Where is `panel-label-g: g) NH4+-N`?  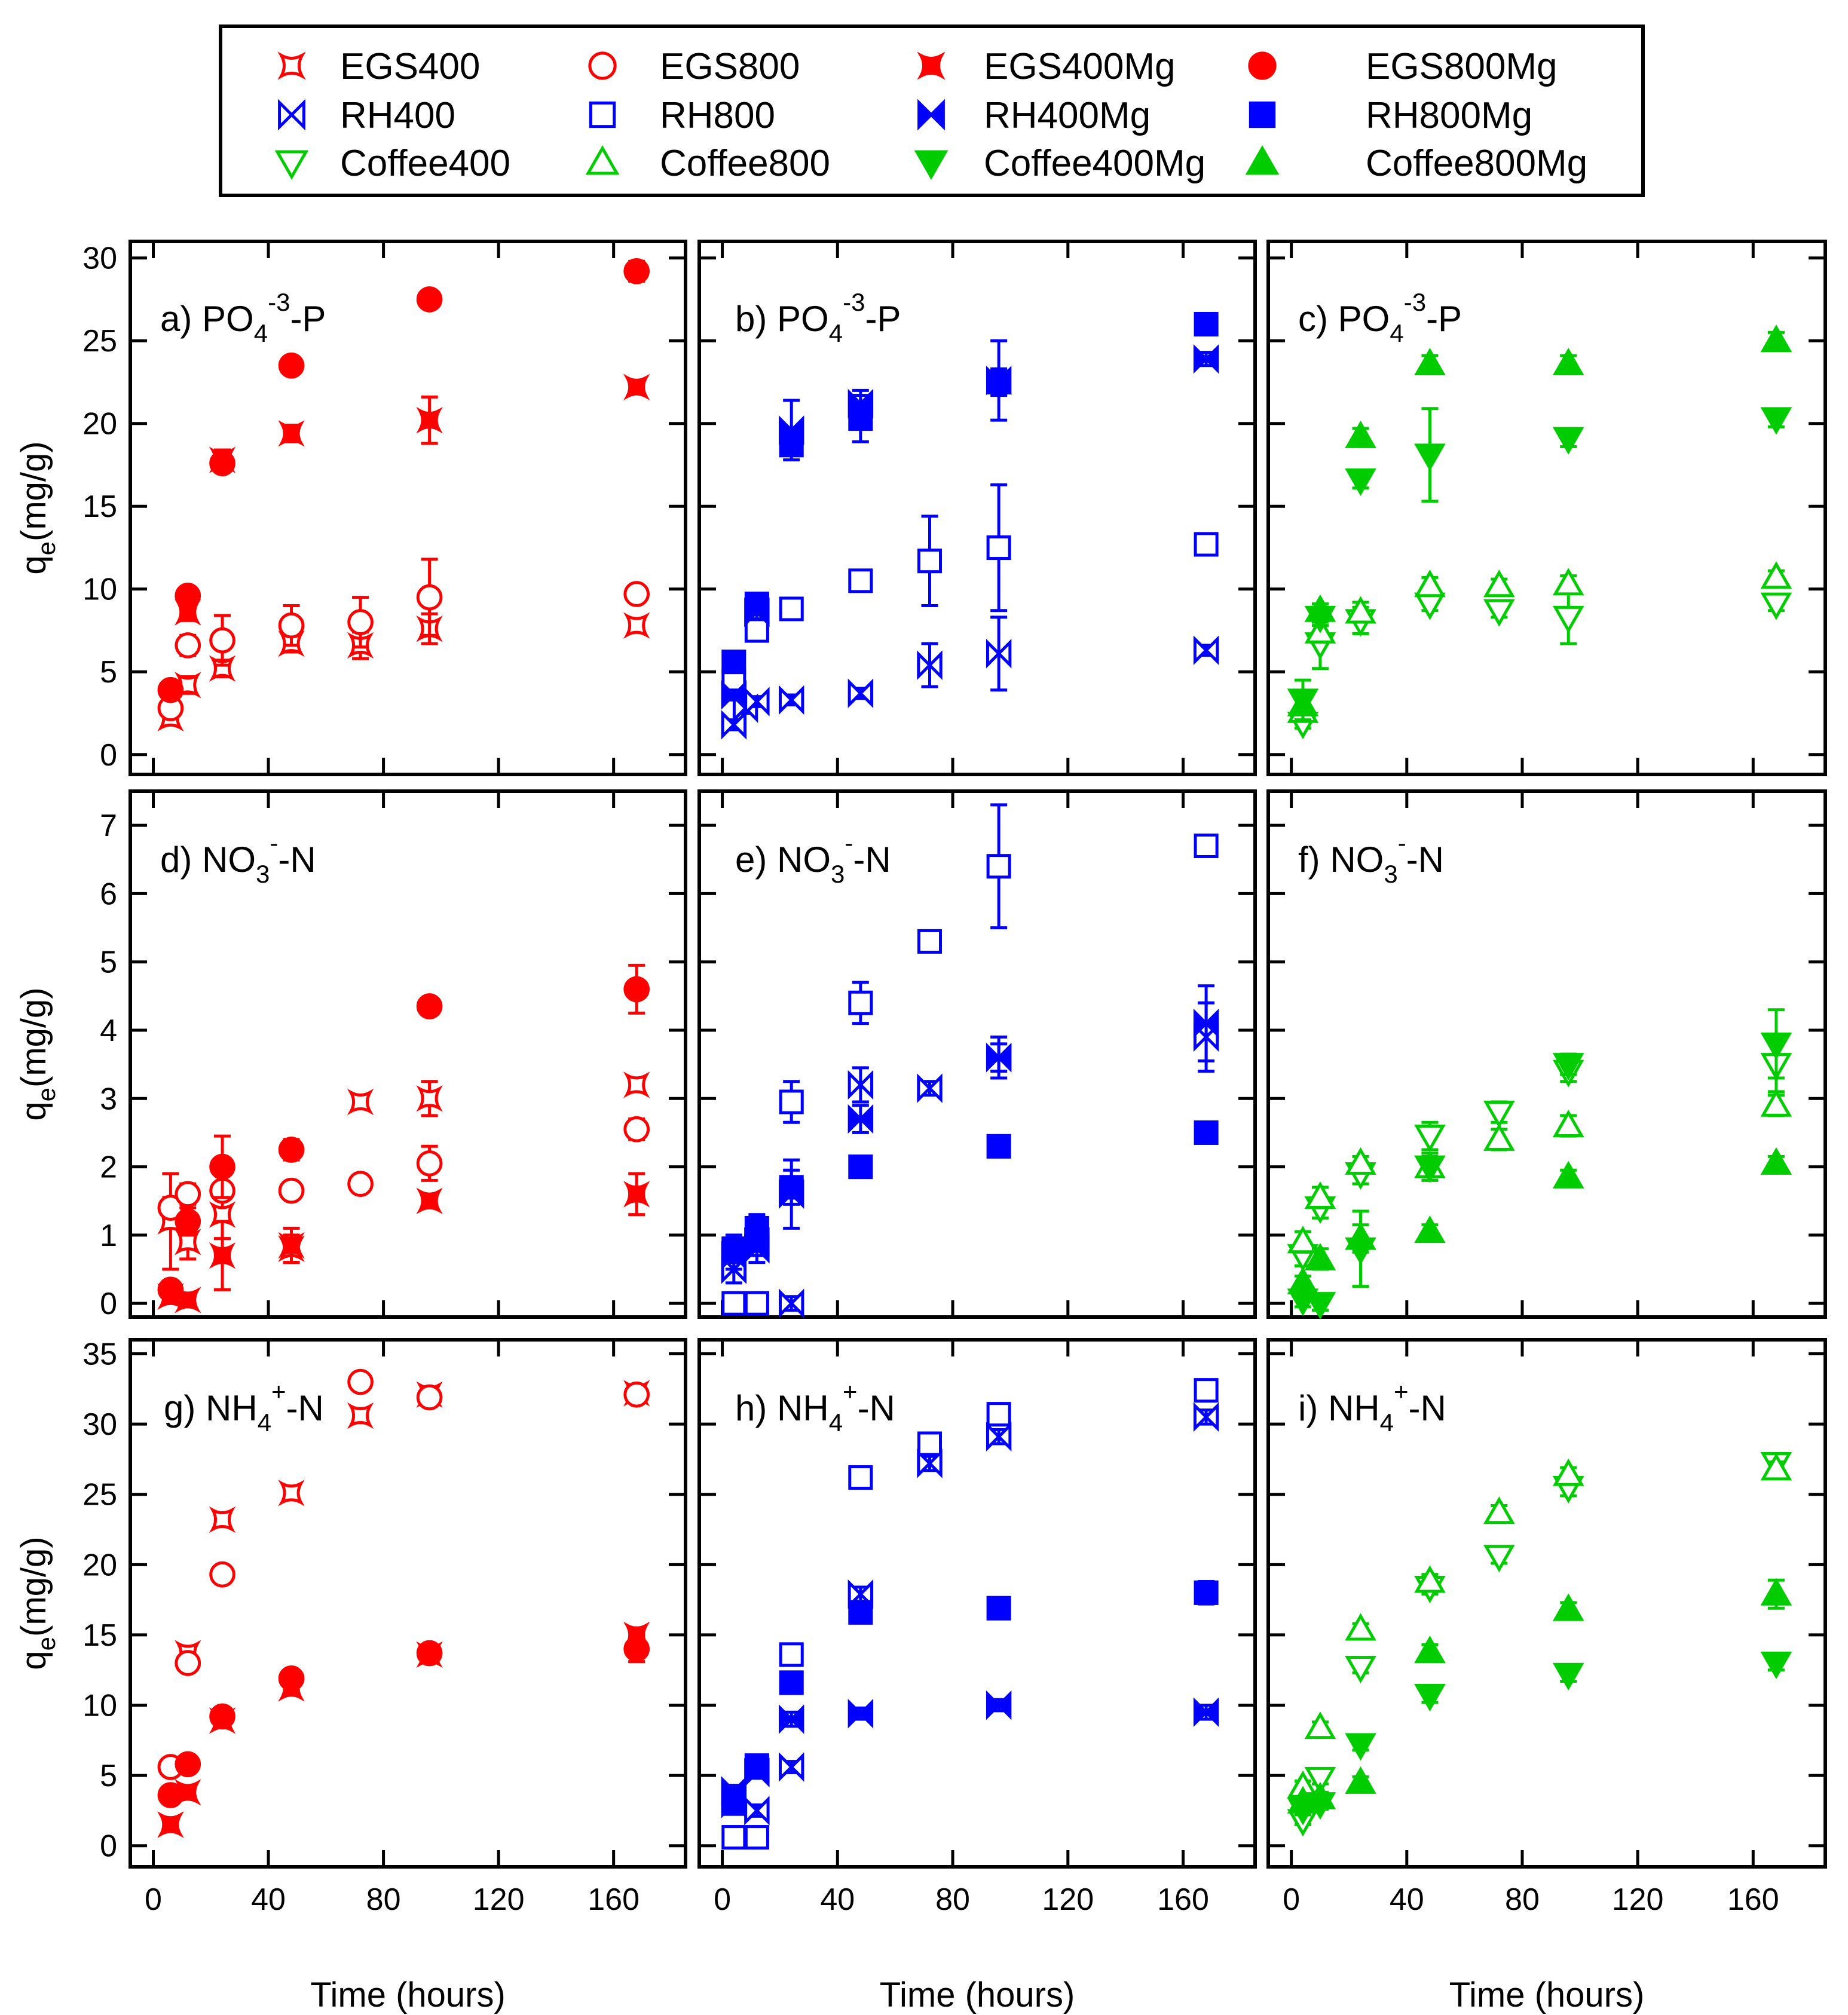
panel-label-g: g) NH4+-N is located at coordinates (244, 1407).